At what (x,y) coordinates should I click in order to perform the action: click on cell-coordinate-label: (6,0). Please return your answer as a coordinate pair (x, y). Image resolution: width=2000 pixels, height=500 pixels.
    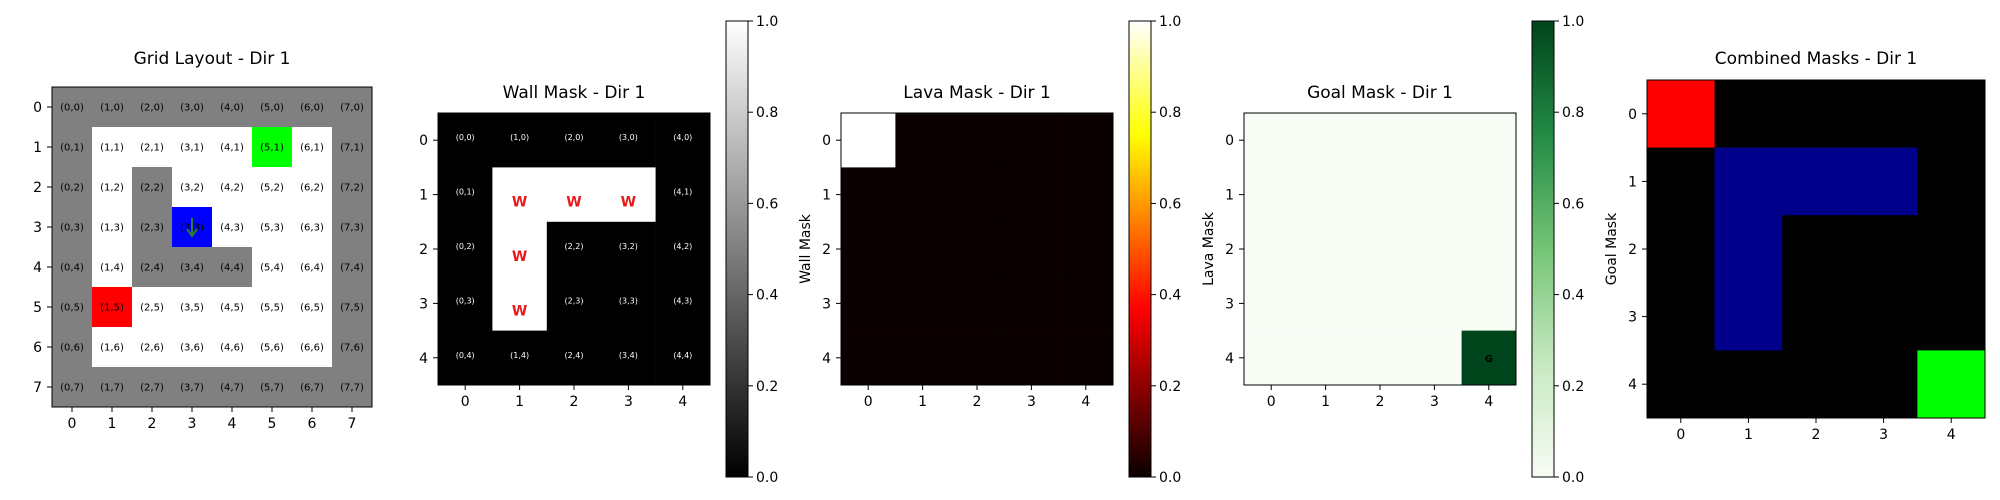
    Looking at the image, I should click on (312, 108).